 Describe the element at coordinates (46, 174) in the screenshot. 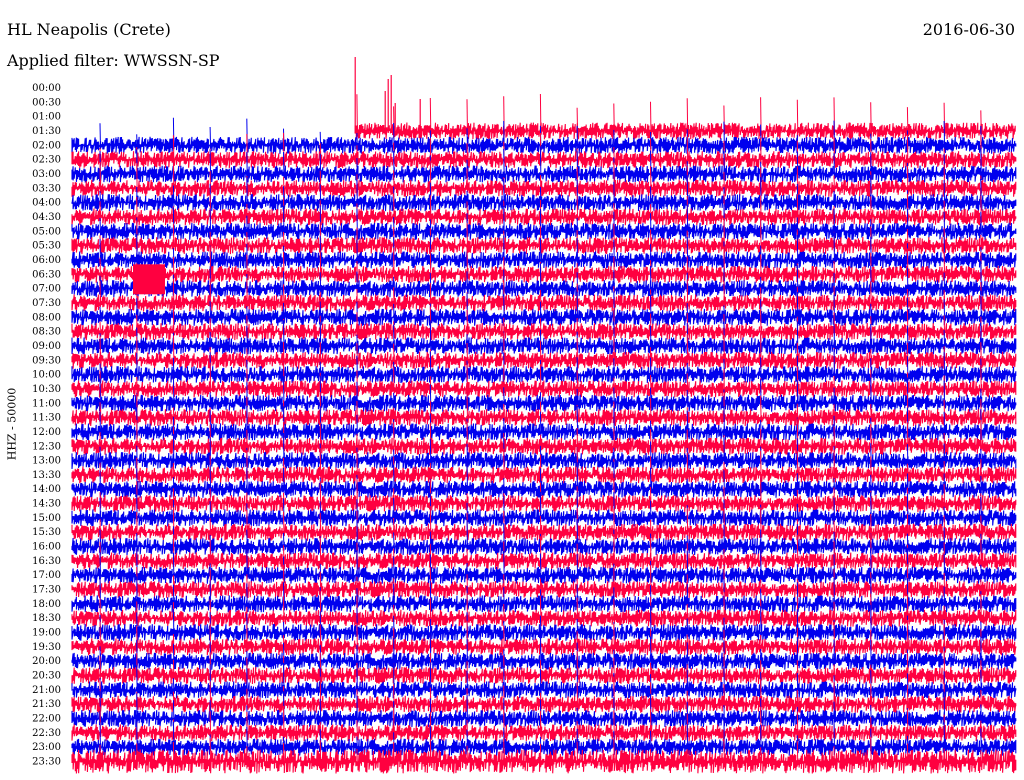

I see `time-tick-label: 03:00` at that location.